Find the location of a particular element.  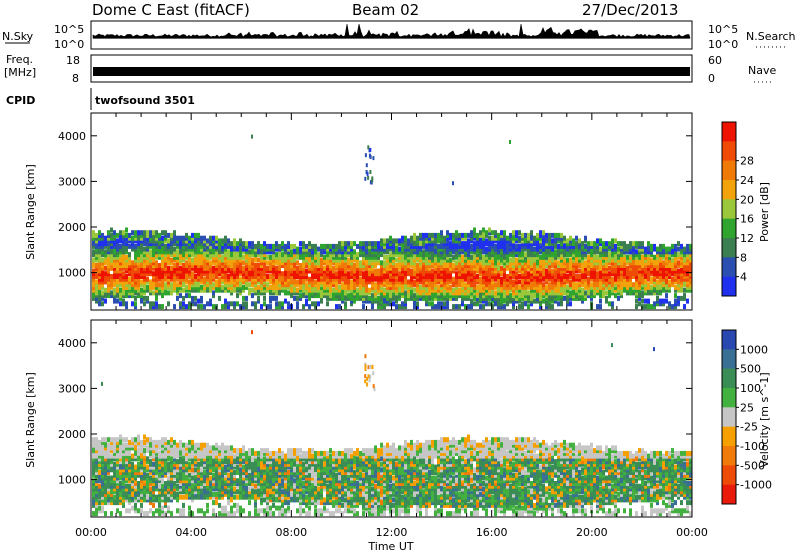

colorbar-segment is located at coordinates (729, 190).